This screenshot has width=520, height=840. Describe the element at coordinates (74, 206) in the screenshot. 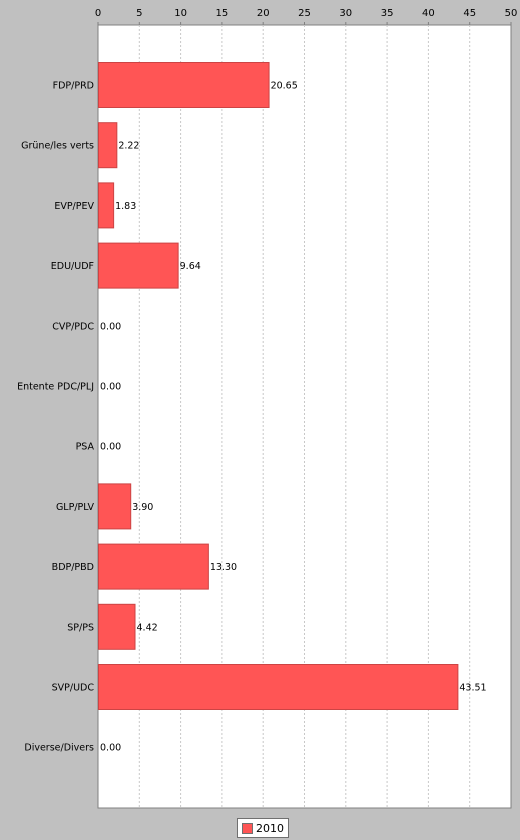

I see `category-label: EVP/PEV` at that location.